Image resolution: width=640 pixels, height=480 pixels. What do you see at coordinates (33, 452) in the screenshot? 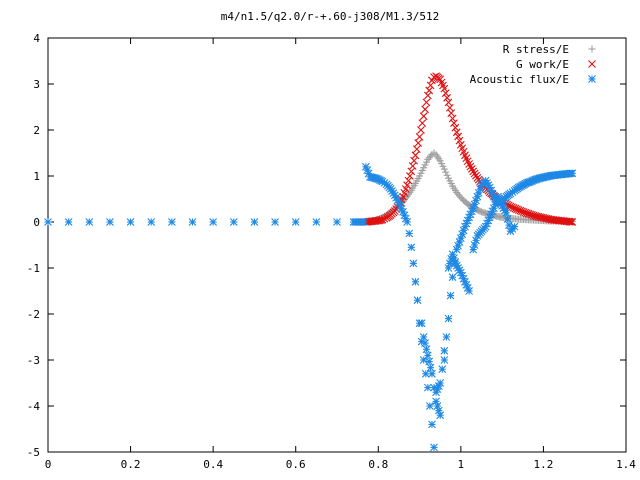
I see `y-tick-label: -5` at bounding box center [33, 452].